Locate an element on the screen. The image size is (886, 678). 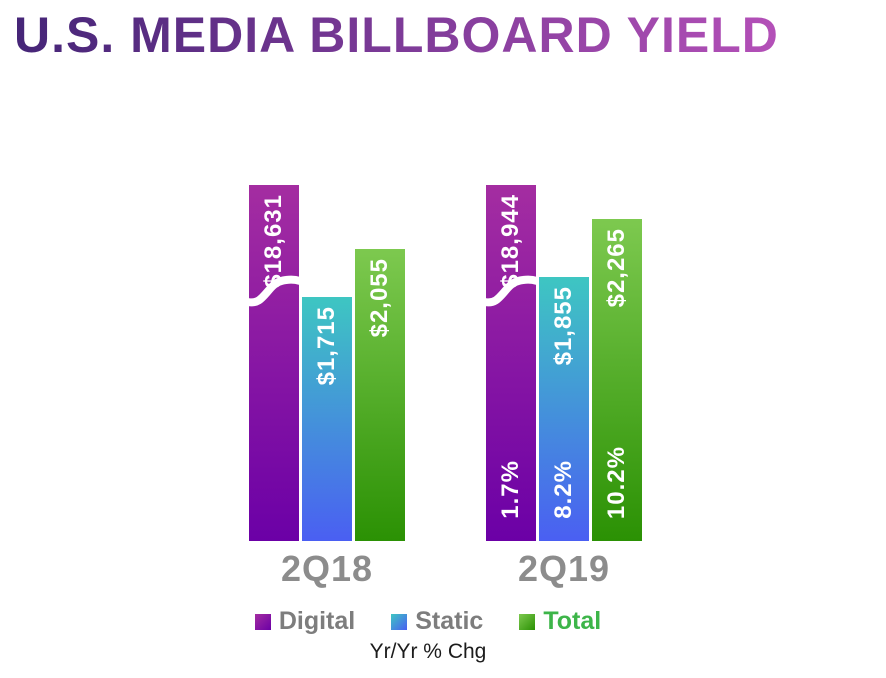
bar-digital-2q19: $18,944 1.7% is located at coordinates (511, 363).